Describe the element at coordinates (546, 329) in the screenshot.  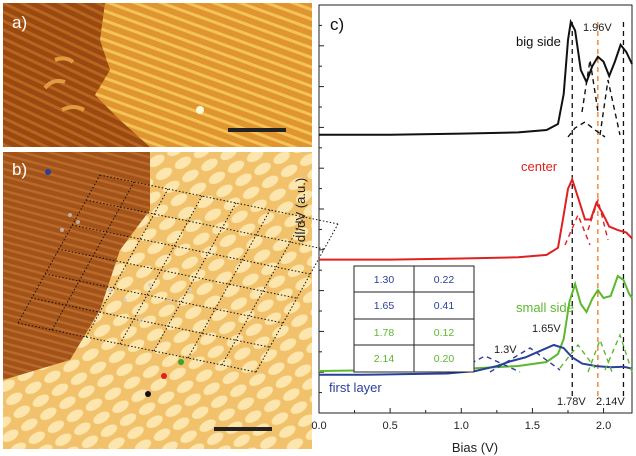
I see `annotation-1-65v: 1.65V` at that location.